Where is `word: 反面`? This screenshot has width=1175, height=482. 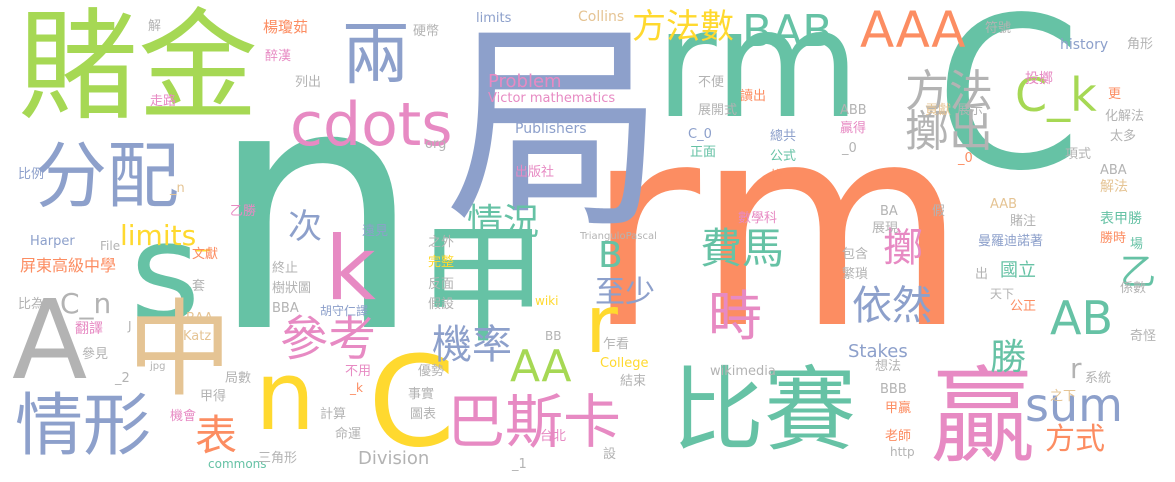
word: 反面 is located at coordinates (441, 284).